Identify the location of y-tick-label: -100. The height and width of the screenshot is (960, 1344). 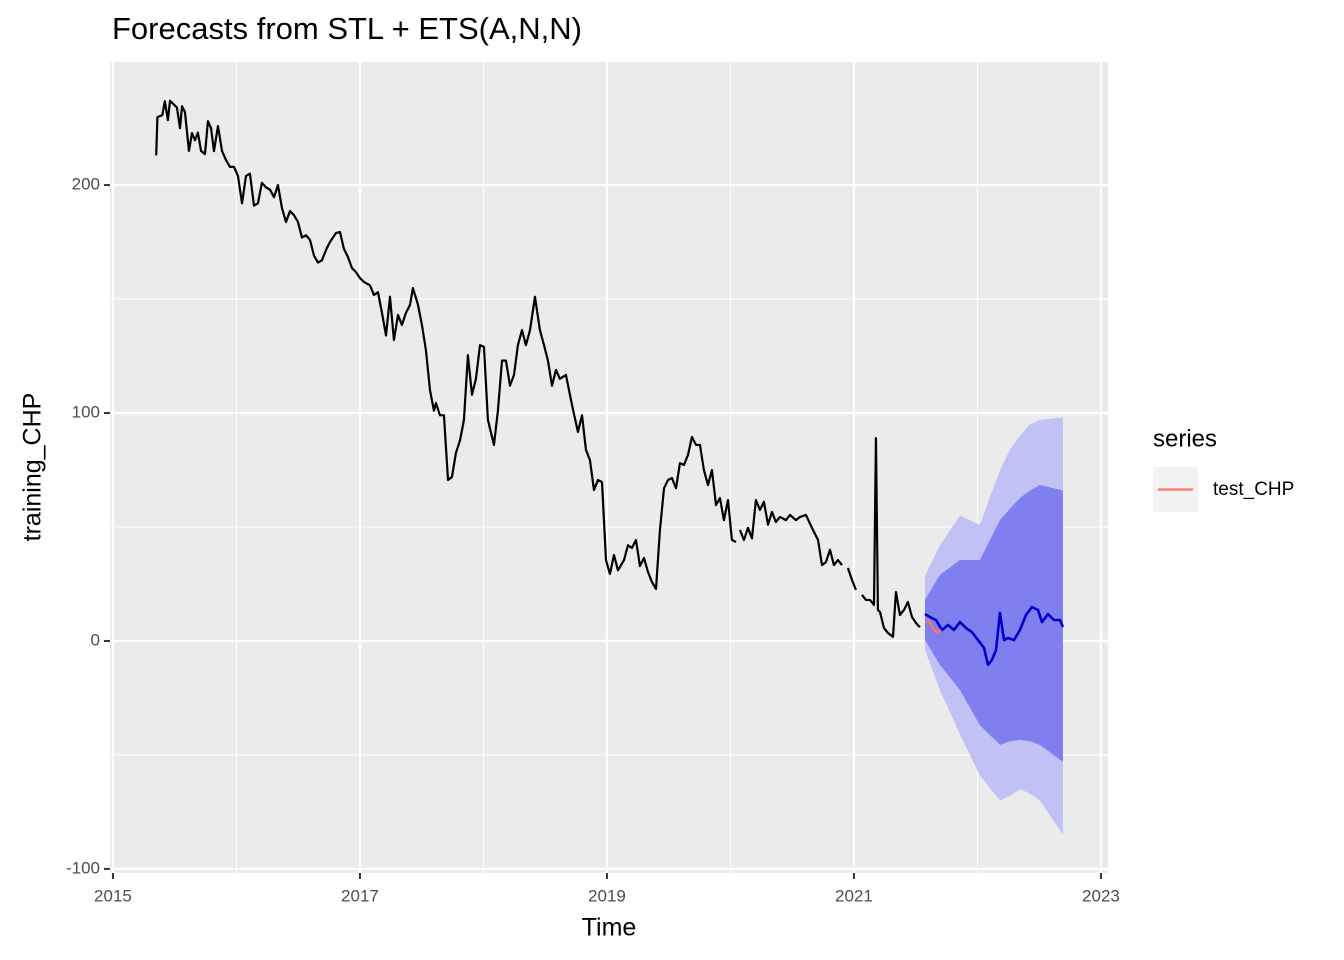
(83, 867).